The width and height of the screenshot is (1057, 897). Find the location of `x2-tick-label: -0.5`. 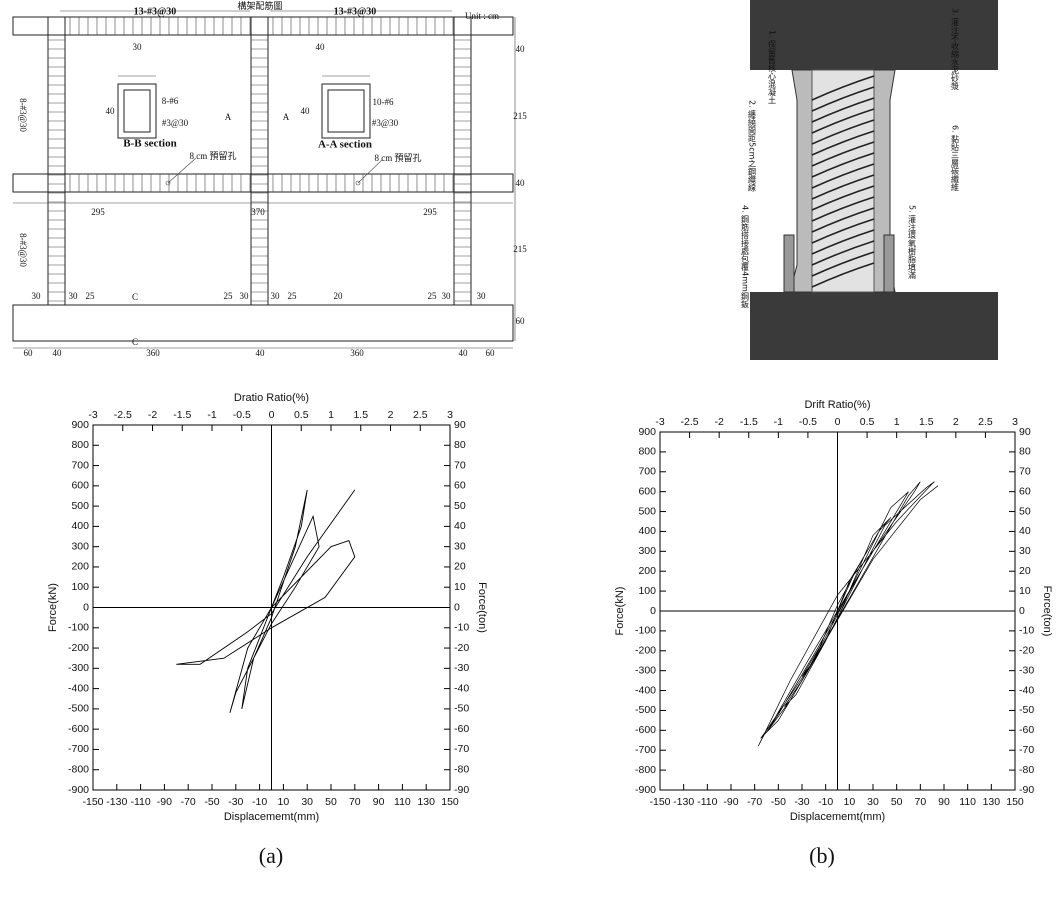

x2-tick-label: -0.5 is located at coordinates (242, 415).